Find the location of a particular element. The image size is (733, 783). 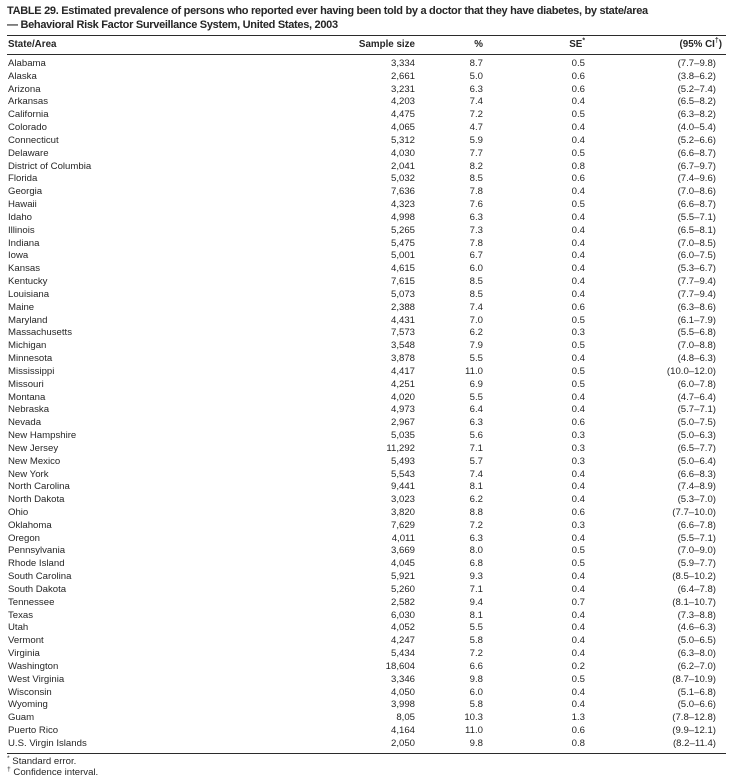

ci-cell: (6.2–7.0) is located at coordinates (696, 666).